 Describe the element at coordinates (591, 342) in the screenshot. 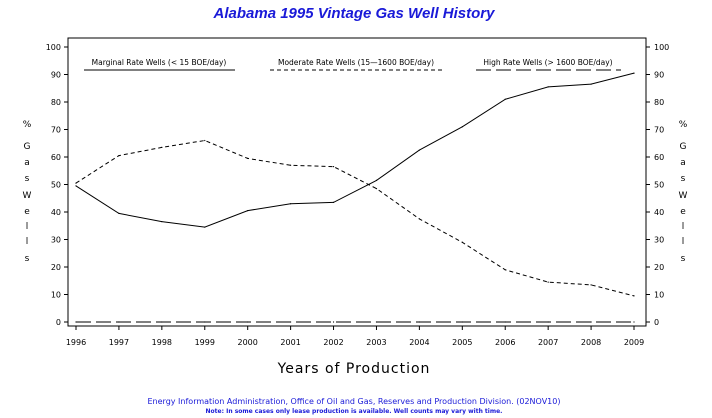

I see `x-tick-label: 2008` at that location.